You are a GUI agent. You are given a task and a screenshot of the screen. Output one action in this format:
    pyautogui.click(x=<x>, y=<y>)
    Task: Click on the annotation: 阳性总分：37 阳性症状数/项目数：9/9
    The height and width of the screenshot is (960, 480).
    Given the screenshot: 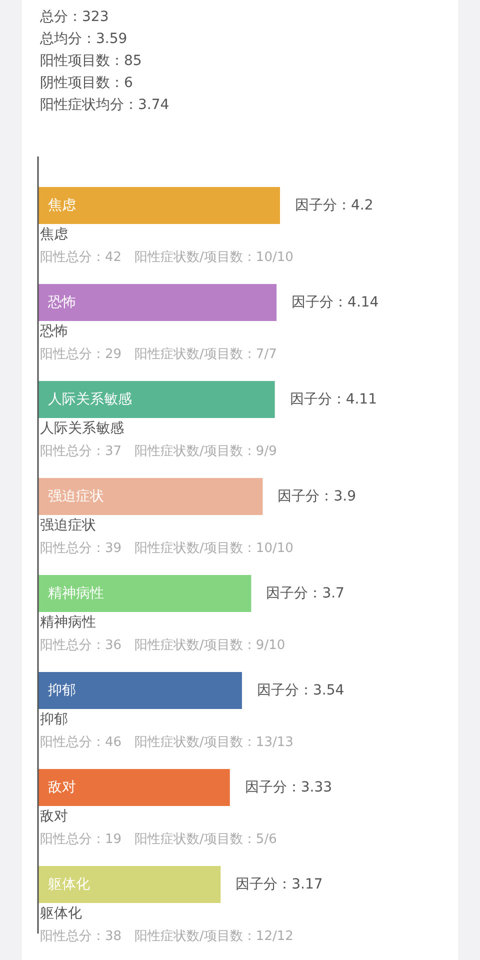 What is the action you would take?
    pyautogui.click(x=158, y=451)
    